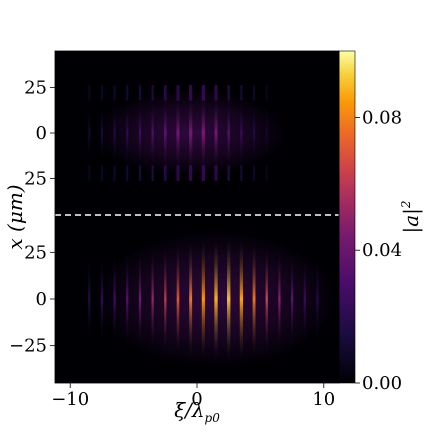  What do you see at coordinates (382, 117) in the screenshot?
I see `colorbar-tick-label: 0.08` at bounding box center [382, 117].